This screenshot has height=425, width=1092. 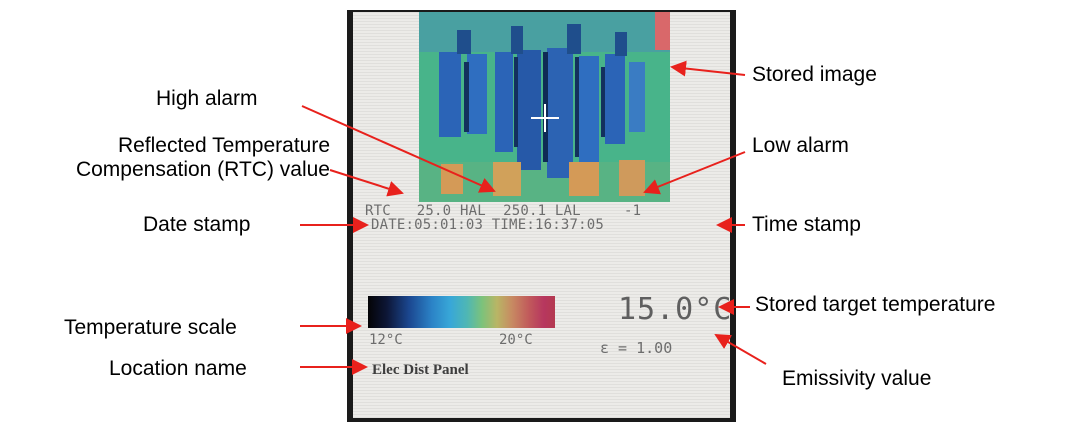 I want to click on status-line: RTC 25.0 HAL 250.1 LAL -1, so click(x=503, y=211).